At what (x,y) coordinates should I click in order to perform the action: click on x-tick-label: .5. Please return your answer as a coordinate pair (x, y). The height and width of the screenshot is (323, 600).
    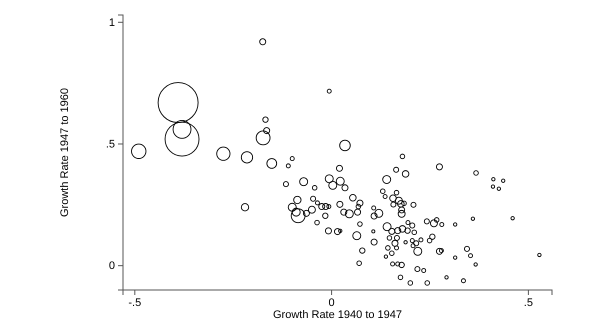
    Looking at the image, I should click on (528, 302).